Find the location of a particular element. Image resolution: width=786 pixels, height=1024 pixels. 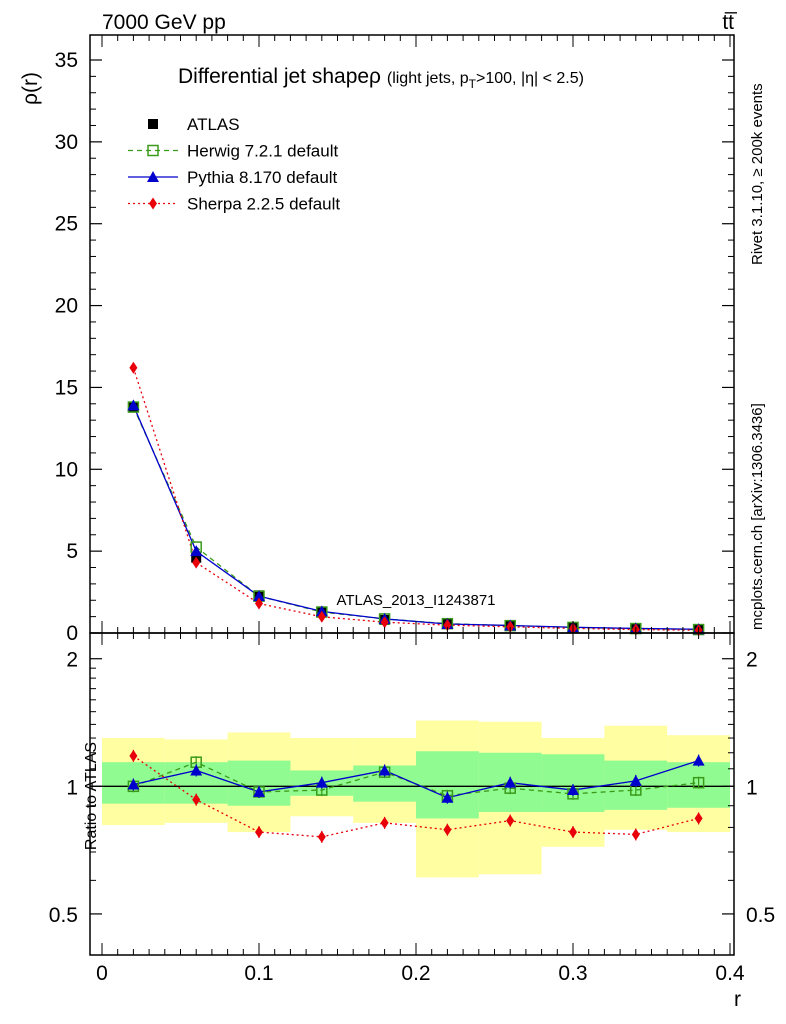

energy-label: 7000 GeV pp is located at coordinates (164, 22).